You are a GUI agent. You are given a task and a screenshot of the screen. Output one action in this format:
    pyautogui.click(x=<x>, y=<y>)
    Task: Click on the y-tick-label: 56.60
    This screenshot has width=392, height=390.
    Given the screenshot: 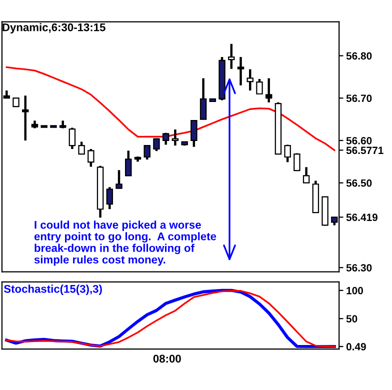 What is the action you would take?
    pyautogui.click(x=359, y=140)
    